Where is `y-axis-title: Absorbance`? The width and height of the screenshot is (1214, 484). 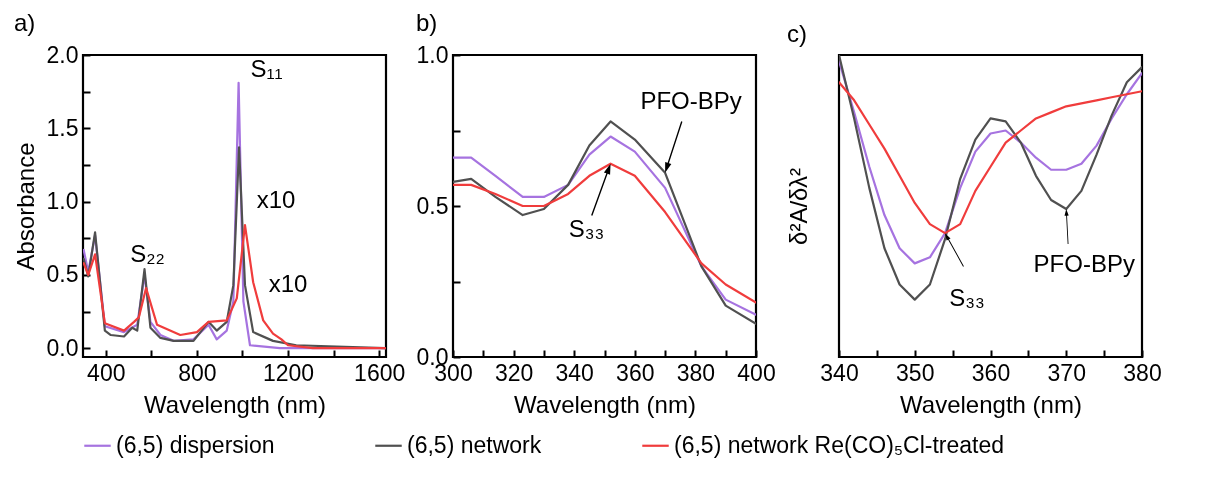 y-axis-title: Absorbance is located at coordinates (25, 206).